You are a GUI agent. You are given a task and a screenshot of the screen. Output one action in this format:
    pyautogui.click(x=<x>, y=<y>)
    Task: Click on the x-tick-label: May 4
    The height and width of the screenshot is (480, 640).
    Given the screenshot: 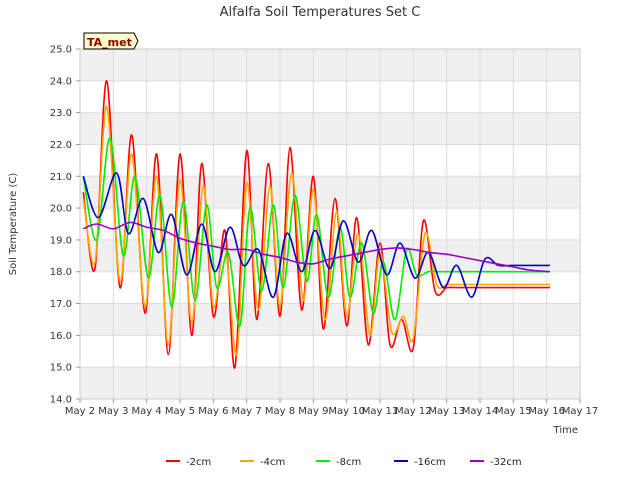 What is the action you would take?
    pyautogui.click(x=147, y=411)
    